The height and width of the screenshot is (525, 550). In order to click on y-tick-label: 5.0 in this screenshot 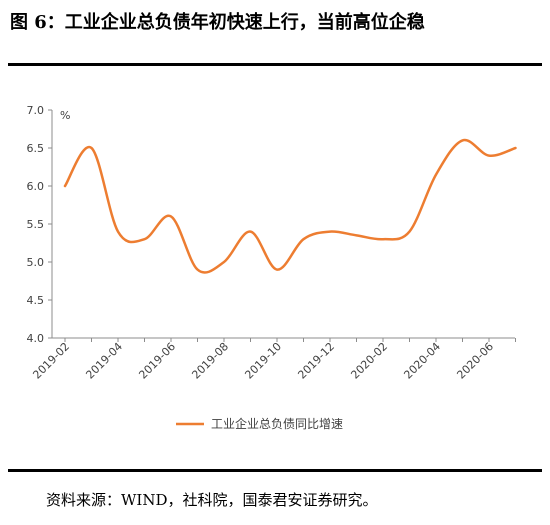, I will do `click(36, 262)`.